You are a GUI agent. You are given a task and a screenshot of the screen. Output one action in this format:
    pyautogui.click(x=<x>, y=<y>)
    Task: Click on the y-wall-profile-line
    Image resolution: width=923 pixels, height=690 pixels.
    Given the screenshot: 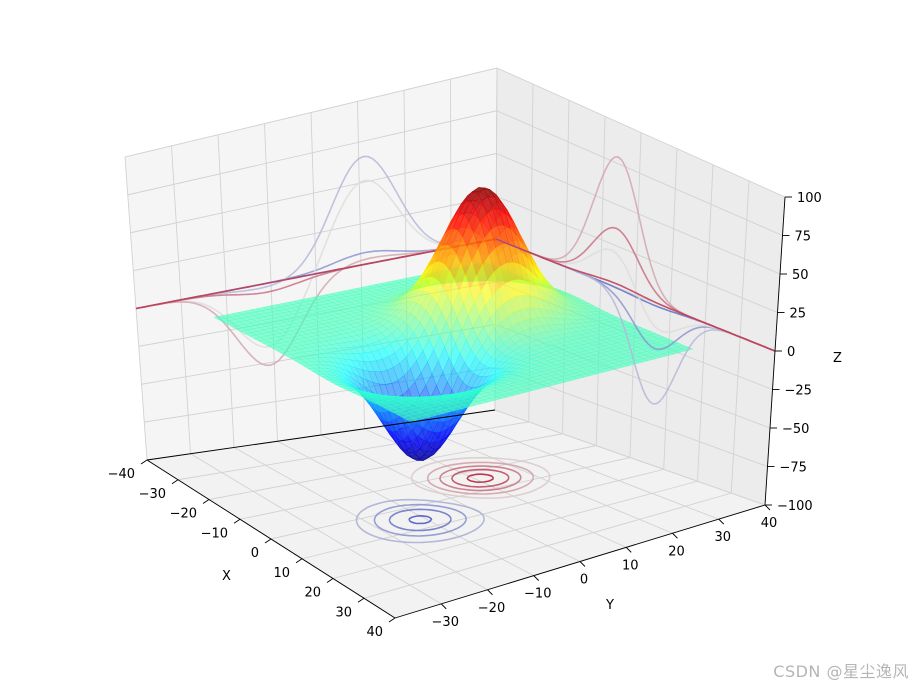 What is the action you would take?
    pyautogui.click(x=635, y=295)
    